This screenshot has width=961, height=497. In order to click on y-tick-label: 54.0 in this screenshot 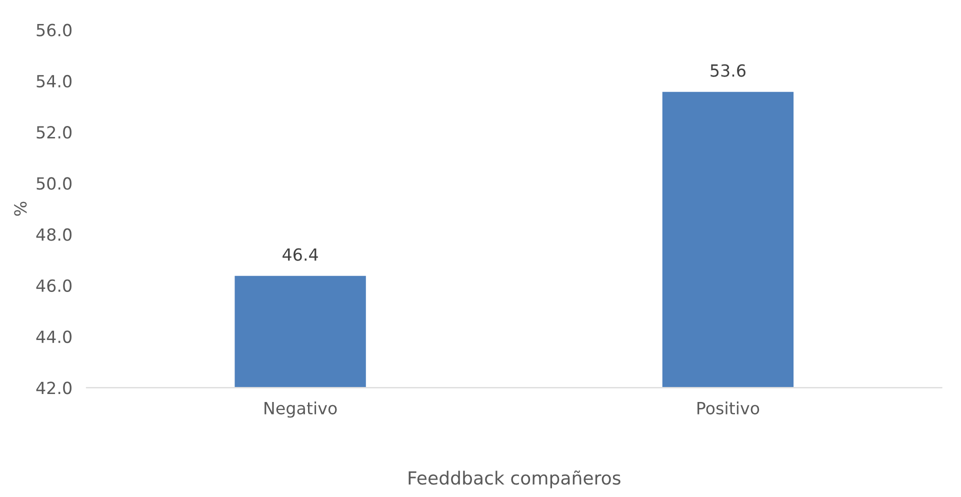, I will do `click(54, 81)`.